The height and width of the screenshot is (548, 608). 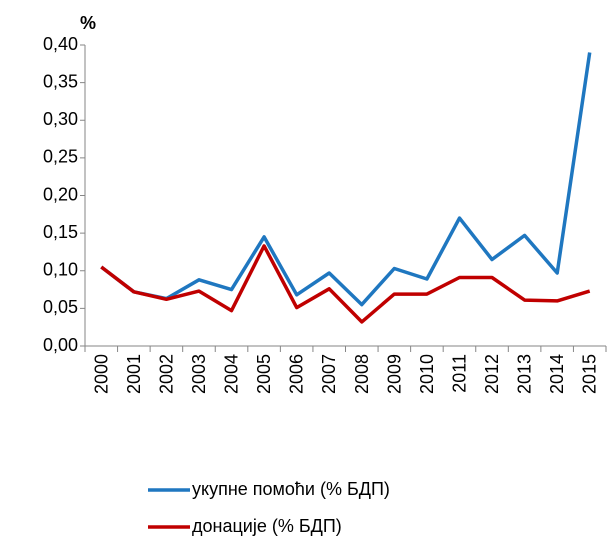 I want to click on y-tick-label: 0,35, so click(x=60, y=81).